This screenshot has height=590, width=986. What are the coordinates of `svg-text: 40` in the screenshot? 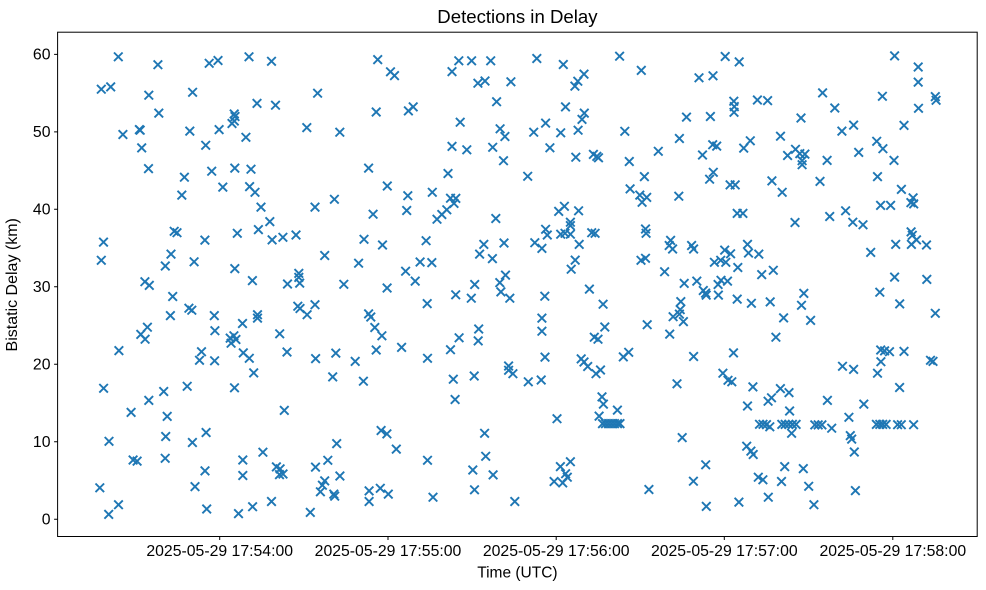 It's located at (42, 210).